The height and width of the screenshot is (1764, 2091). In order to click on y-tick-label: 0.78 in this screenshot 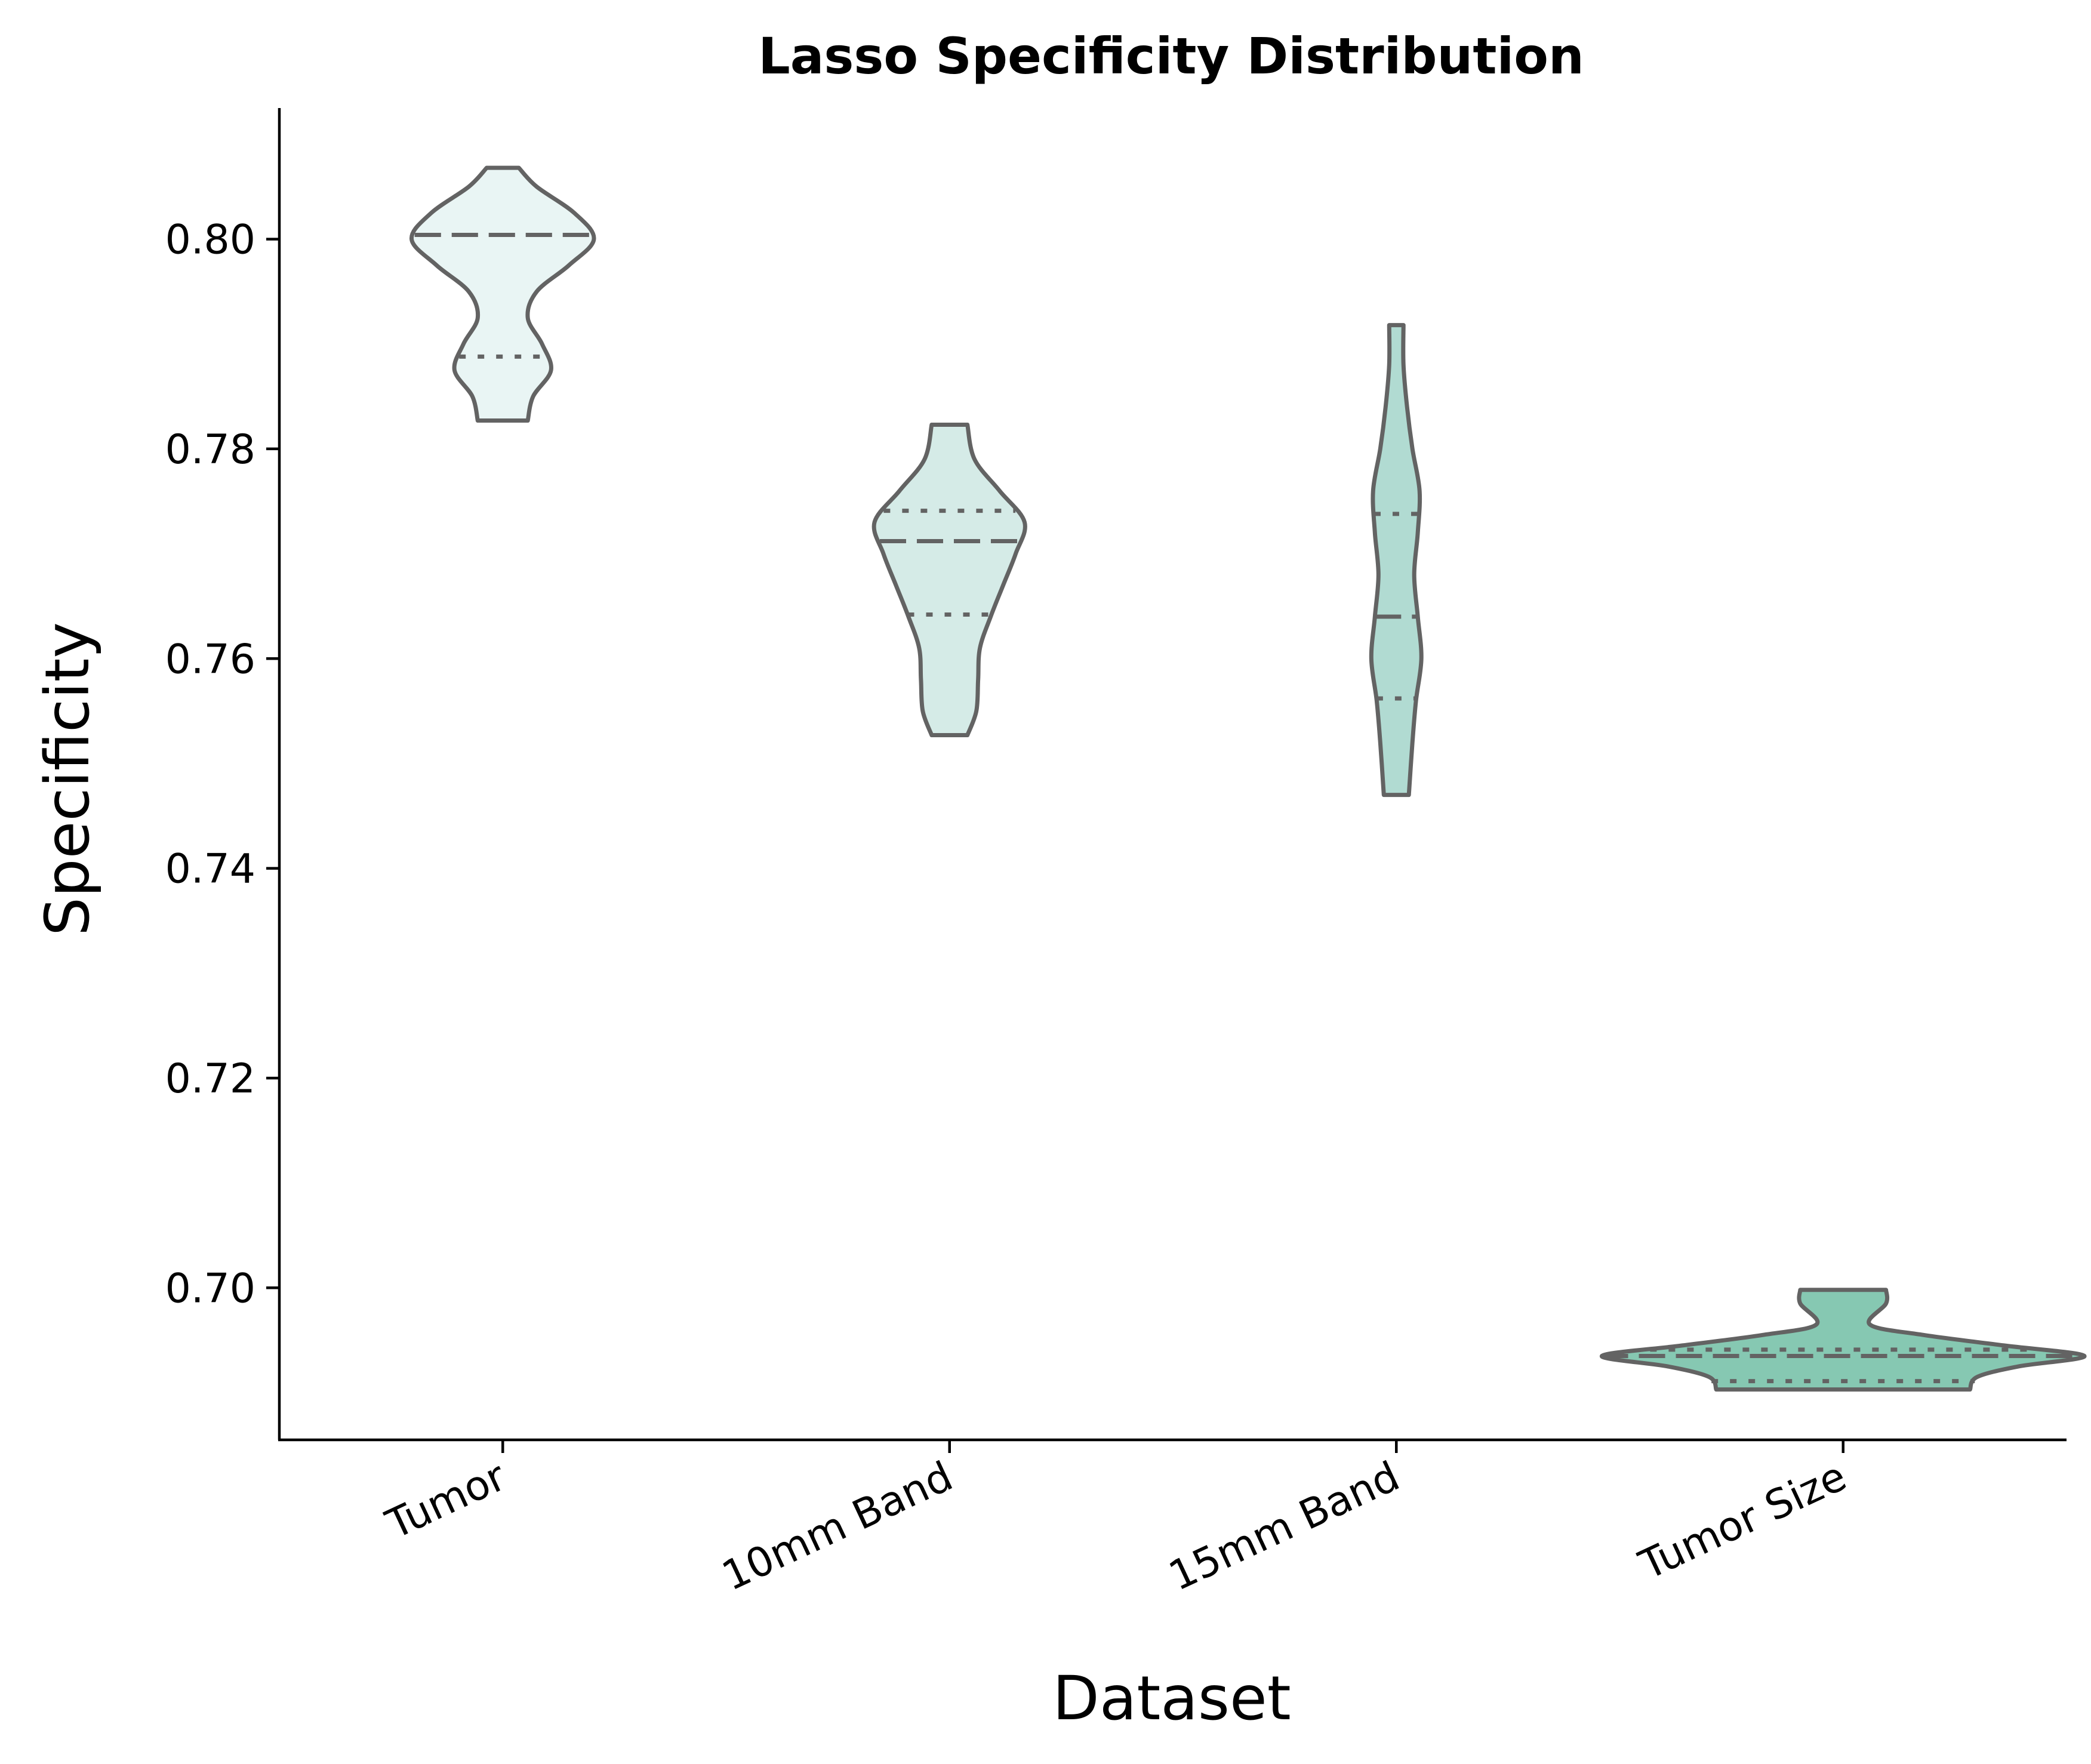, I will do `click(210, 449)`.